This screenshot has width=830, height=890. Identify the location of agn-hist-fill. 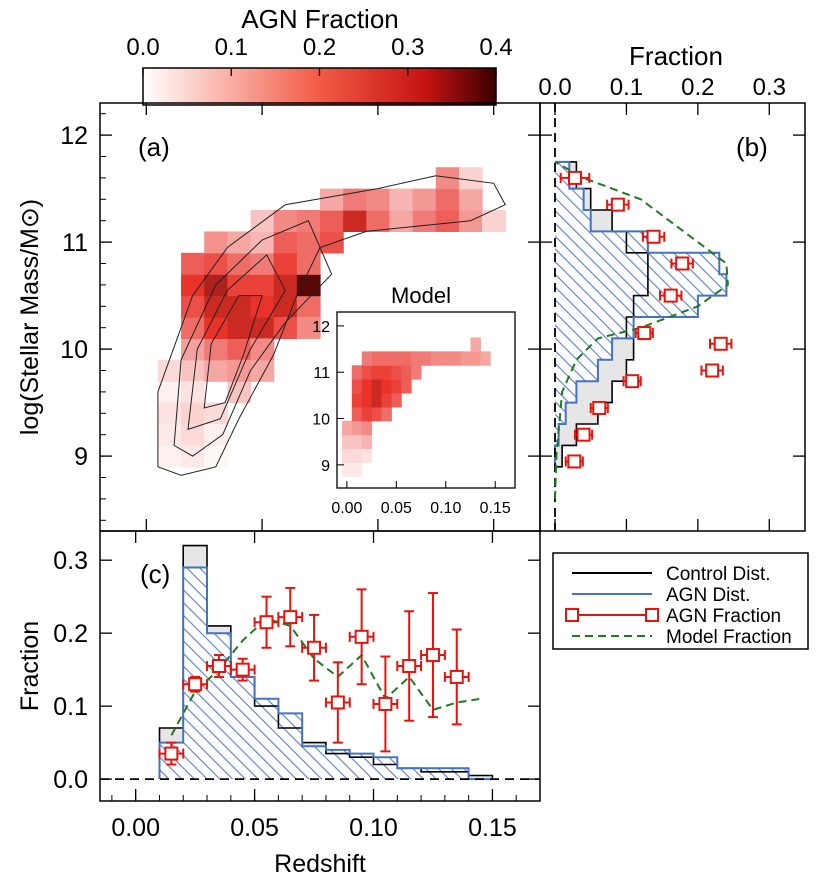
(641, 314).